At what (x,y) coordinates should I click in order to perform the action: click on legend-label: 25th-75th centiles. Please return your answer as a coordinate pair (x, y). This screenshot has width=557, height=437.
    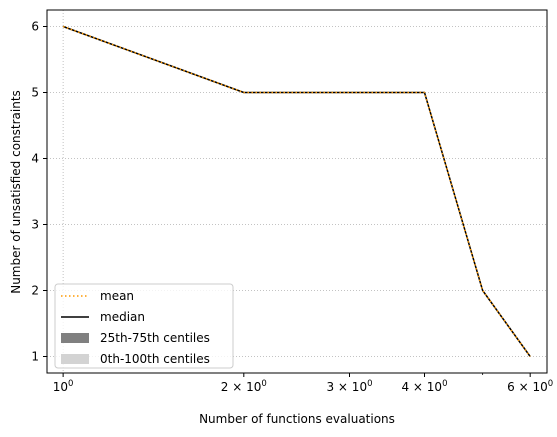
    Looking at the image, I should click on (155, 338).